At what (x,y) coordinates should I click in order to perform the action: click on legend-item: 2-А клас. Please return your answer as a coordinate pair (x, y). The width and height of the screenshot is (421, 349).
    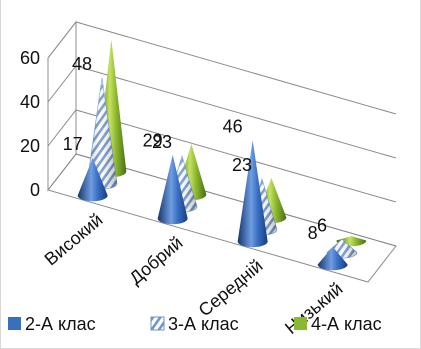
    Looking at the image, I should click on (52, 324).